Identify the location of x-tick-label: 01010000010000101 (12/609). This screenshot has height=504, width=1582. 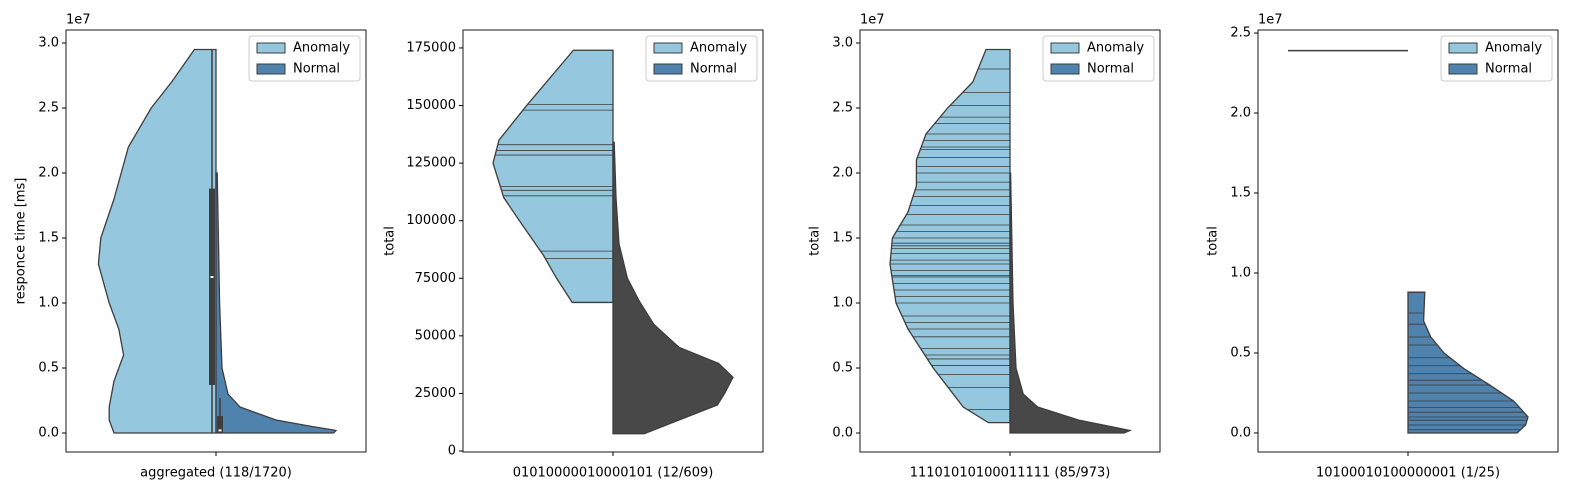
(613, 473).